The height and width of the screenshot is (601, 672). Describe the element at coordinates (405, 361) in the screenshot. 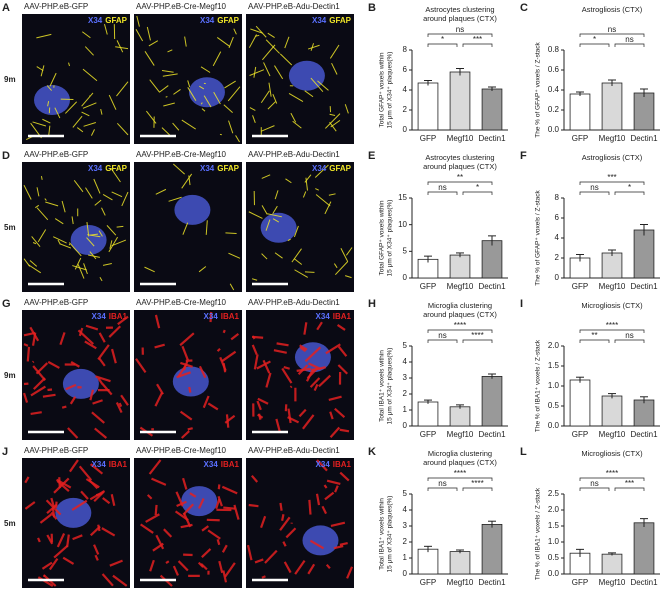

I see `y-tick-label: 4` at that location.